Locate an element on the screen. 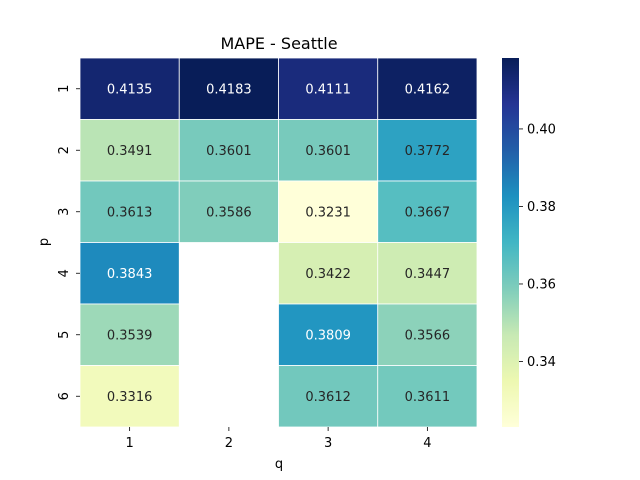 This screenshot has width=640, height=480. cell-value-label: 0.3809 is located at coordinates (328, 335).